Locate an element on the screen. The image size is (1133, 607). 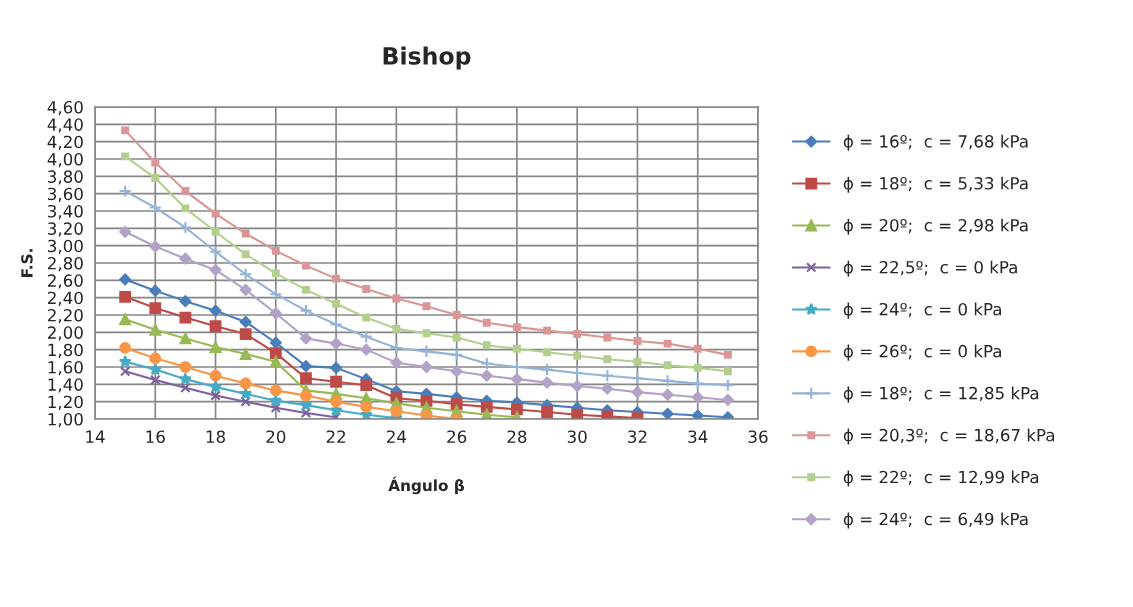
x-tick-label: 28 is located at coordinates (517, 437).